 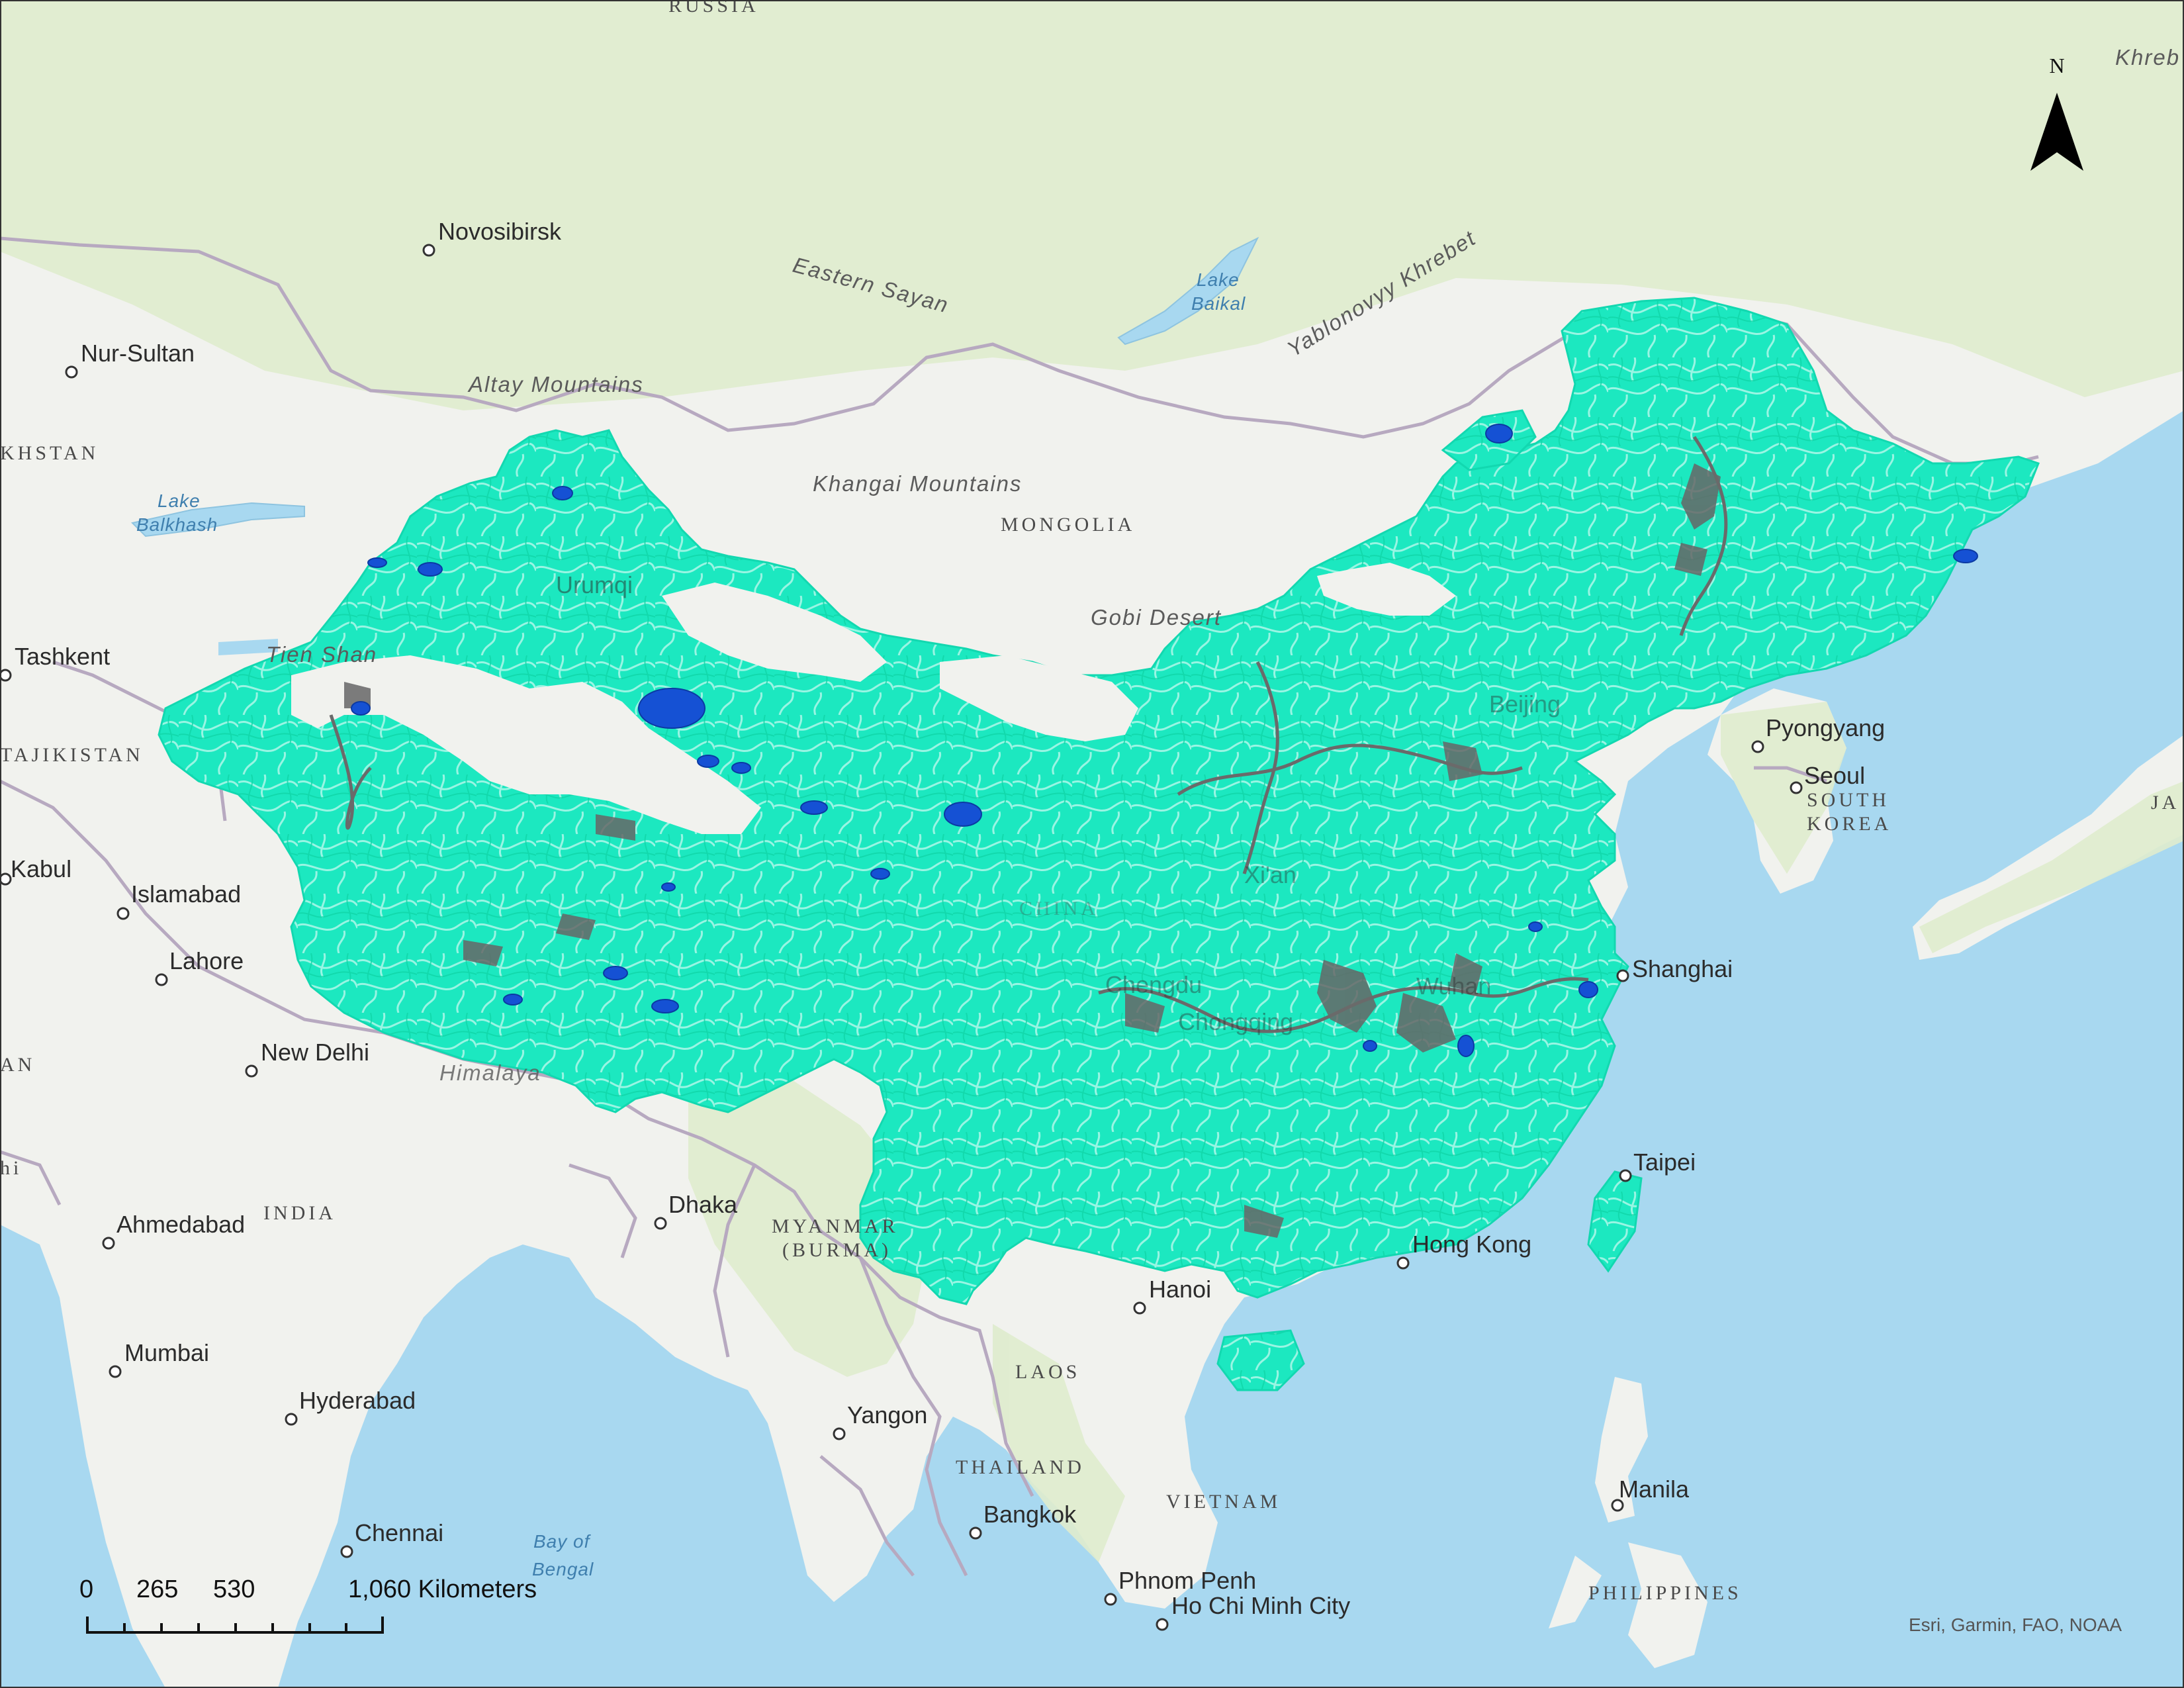 What do you see at coordinates (814, 807) in the screenshot?
I see `lake-gas` at bounding box center [814, 807].